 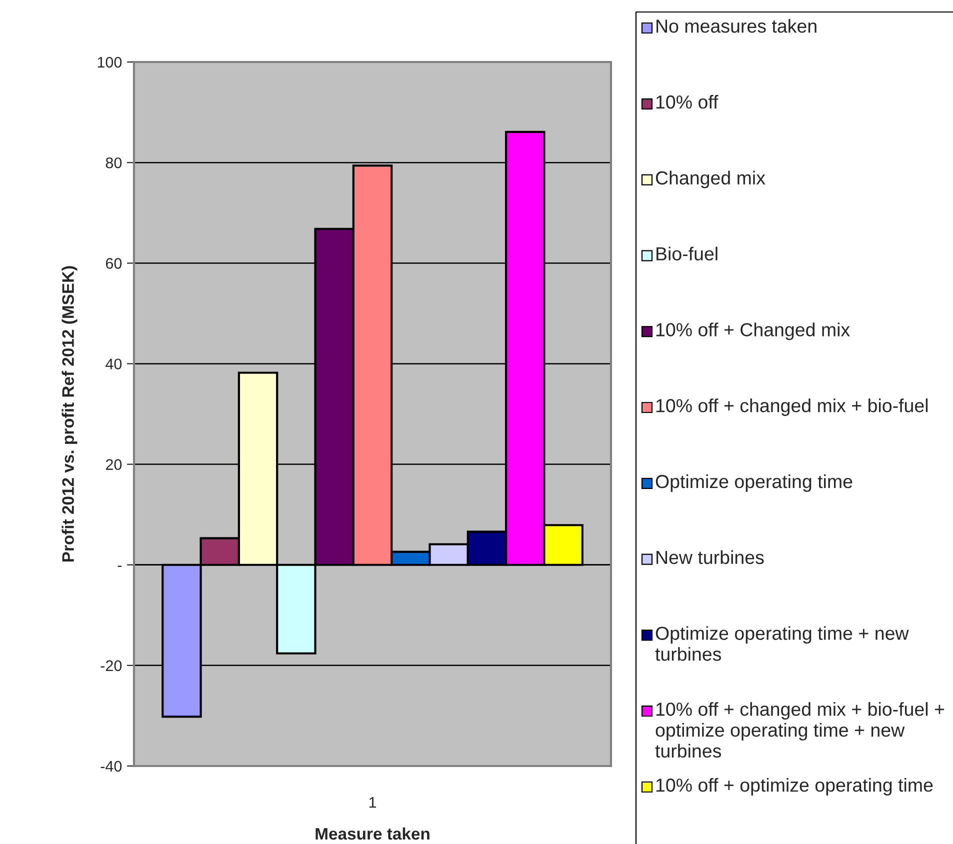 What do you see at coordinates (754, 483) in the screenshot?
I see `legend-label: Optimize operating time` at bounding box center [754, 483].